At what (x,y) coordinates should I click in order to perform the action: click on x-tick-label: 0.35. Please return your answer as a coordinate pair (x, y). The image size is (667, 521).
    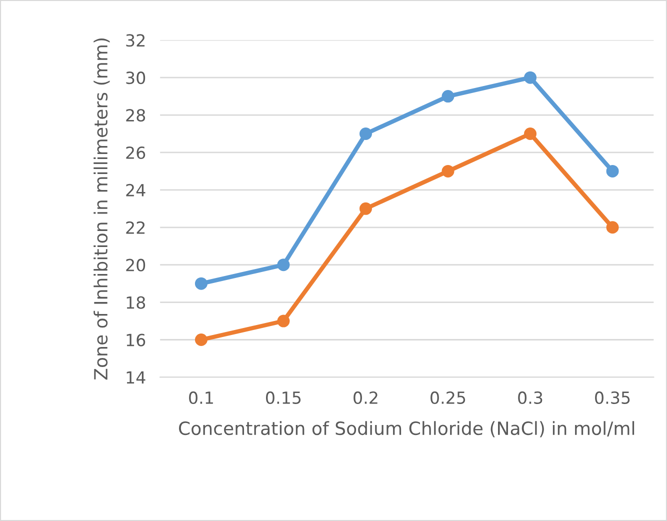
    Looking at the image, I should click on (612, 397).